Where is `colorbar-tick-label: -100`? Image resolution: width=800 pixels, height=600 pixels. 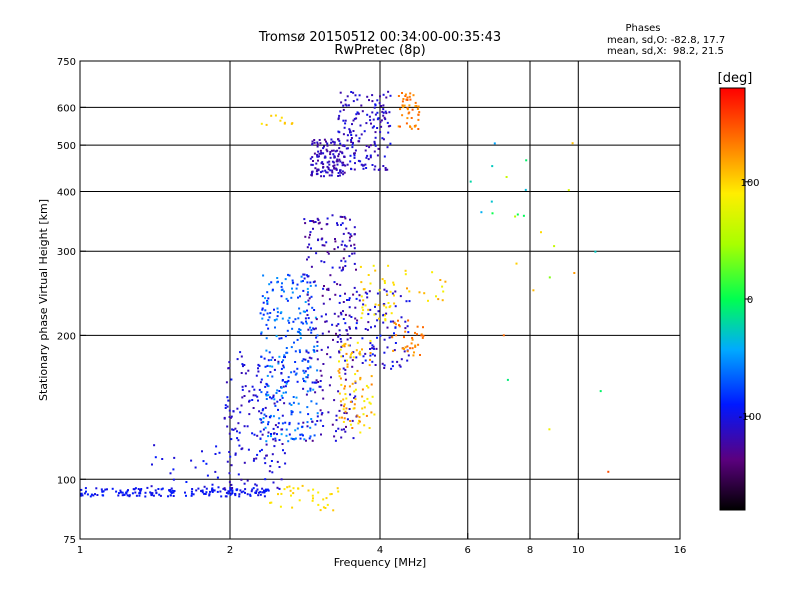 colorbar-tick-label: -100 is located at coordinates (750, 417).